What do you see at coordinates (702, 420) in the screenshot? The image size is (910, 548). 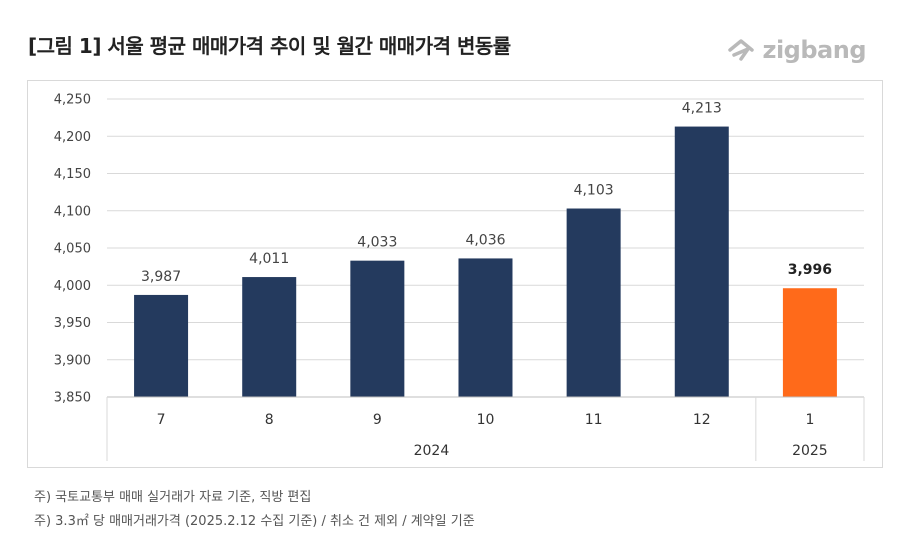 I see `x-tick-label: 12` at bounding box center [702, 420].